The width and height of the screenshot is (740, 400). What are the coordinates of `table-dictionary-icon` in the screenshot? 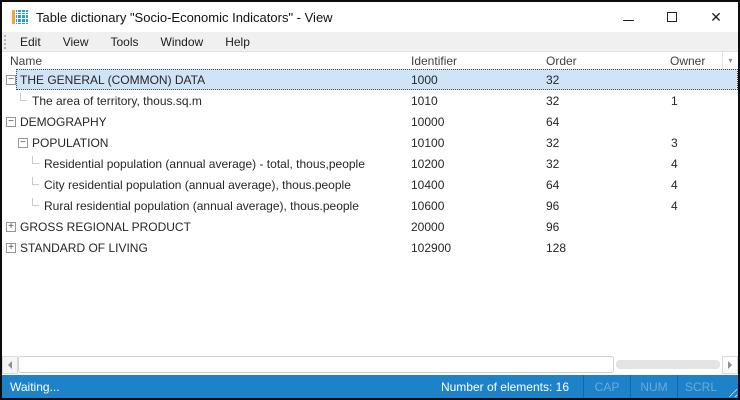 It's located at (20, 17).